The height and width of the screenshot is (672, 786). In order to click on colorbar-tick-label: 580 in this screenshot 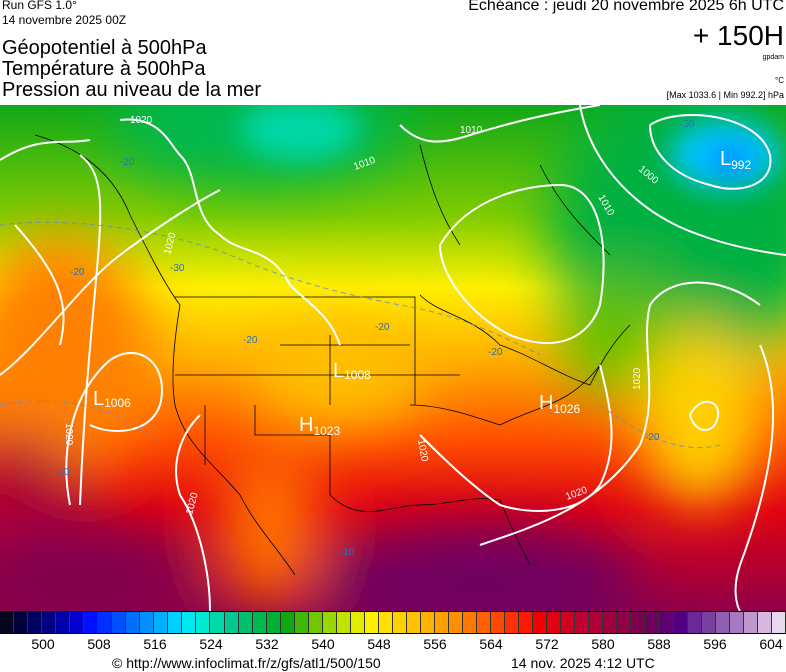, I will do `click(603, 644)`.